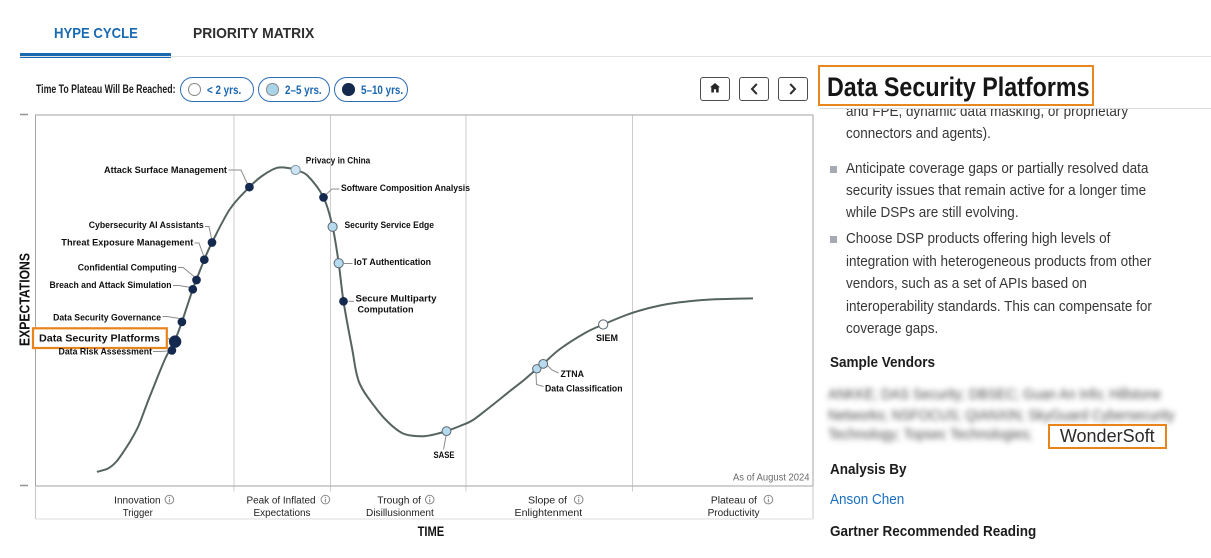 The height and width of the screenshot is (558, 1211). What do you see at coordinates (281, 500) in the screenshot?
I see `svg-text: Peak of Inflated` at bounding box center [281, 500].